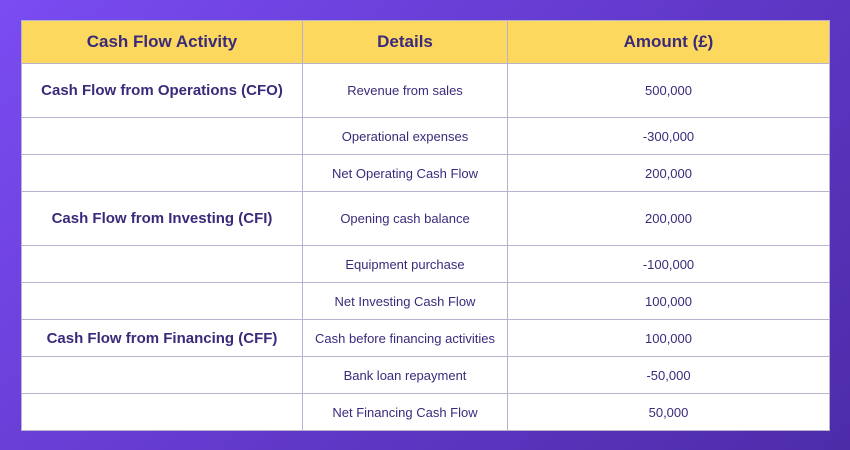  Describe the element at coordinates (405, 42) in the screenshot. I see `header-details: Details` at that location.